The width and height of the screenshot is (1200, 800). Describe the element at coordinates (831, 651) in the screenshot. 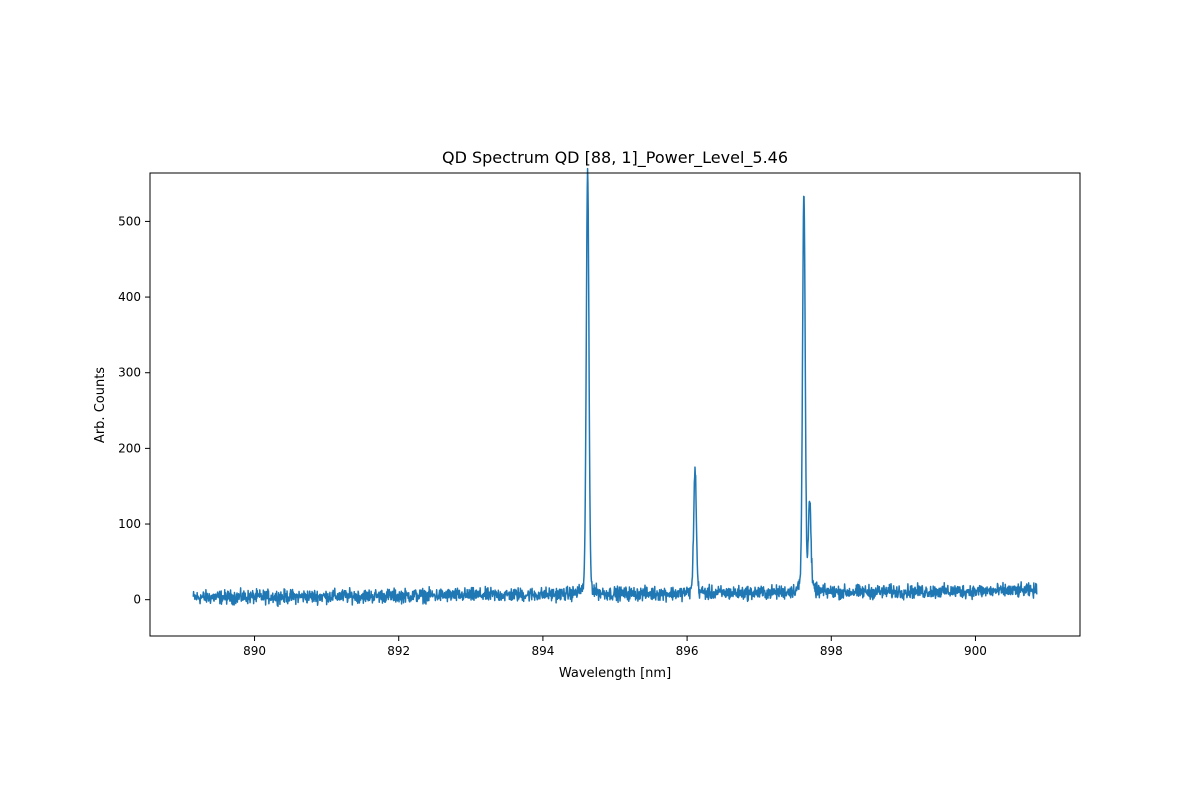

I see `x-tick-label: 898` at that location.